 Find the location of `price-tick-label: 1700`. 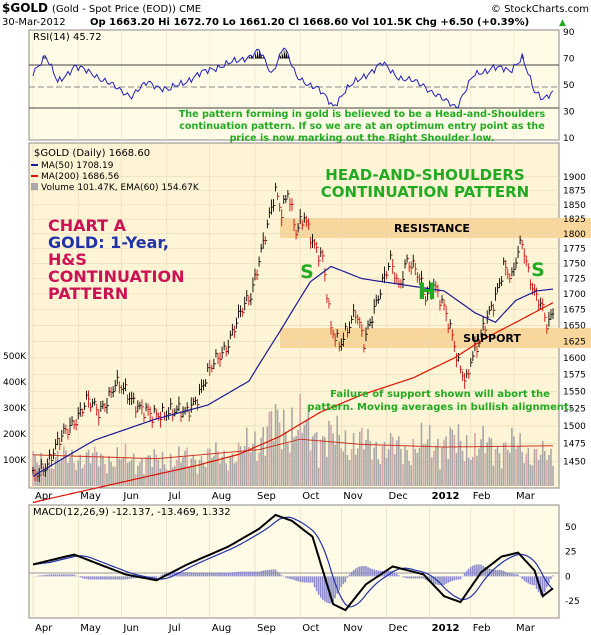

price-tick-label: 1700 is located at coordinates (574, 295).